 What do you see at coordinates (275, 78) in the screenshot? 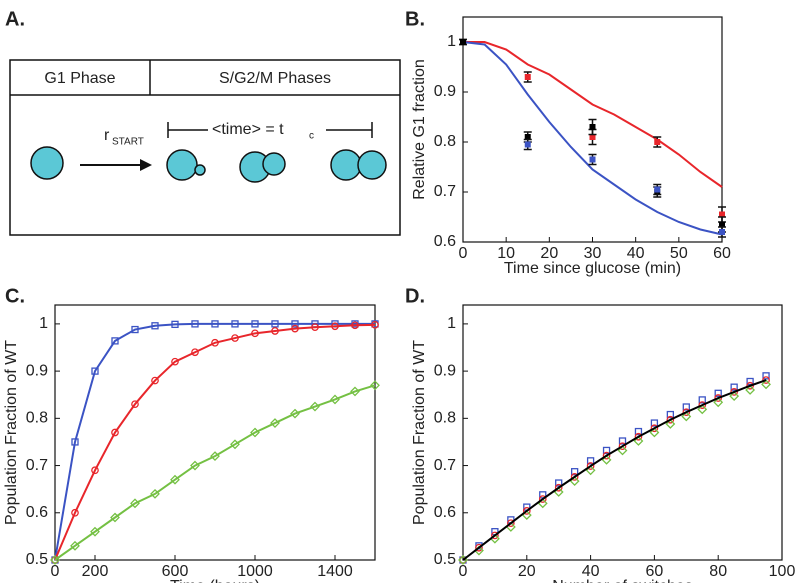
I see `sg2m-header: S/G2/M Phases` at bounding box center [275, 78].